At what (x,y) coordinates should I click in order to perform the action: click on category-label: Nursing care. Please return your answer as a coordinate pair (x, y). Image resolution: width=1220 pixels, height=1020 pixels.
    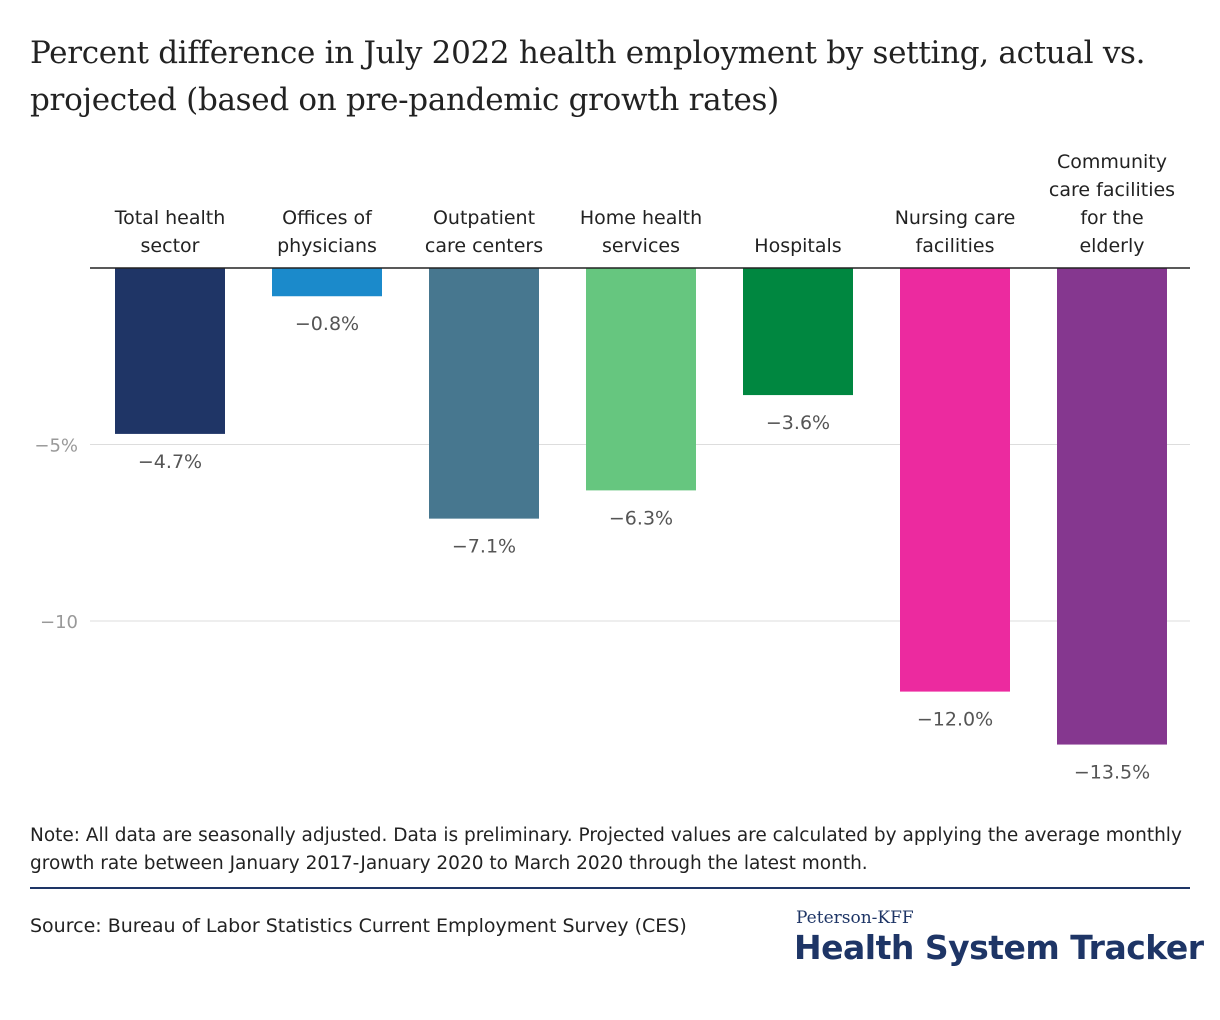
    Looking at the image, I should click on (955, 218).